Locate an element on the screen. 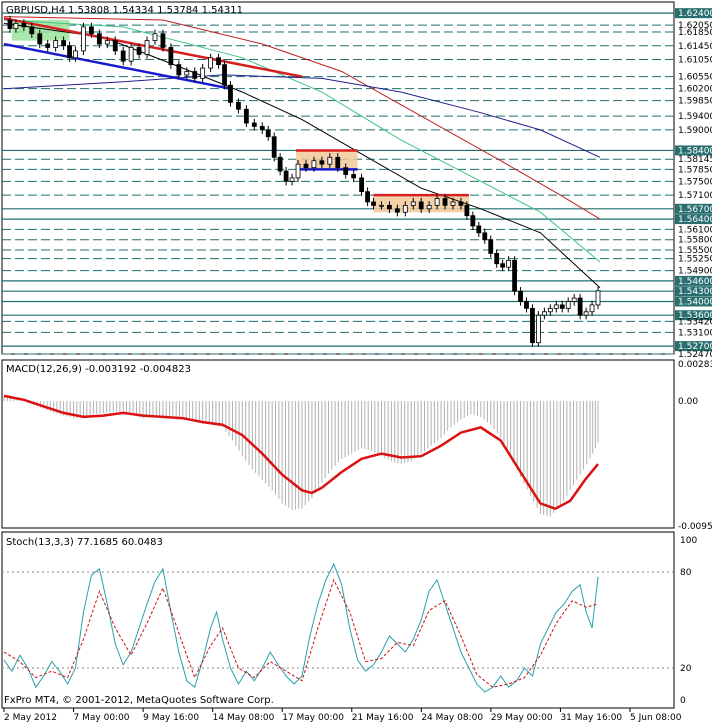 This screenshot has width=712, height=724. macd-signal-line is located at coordinates (301, 452).